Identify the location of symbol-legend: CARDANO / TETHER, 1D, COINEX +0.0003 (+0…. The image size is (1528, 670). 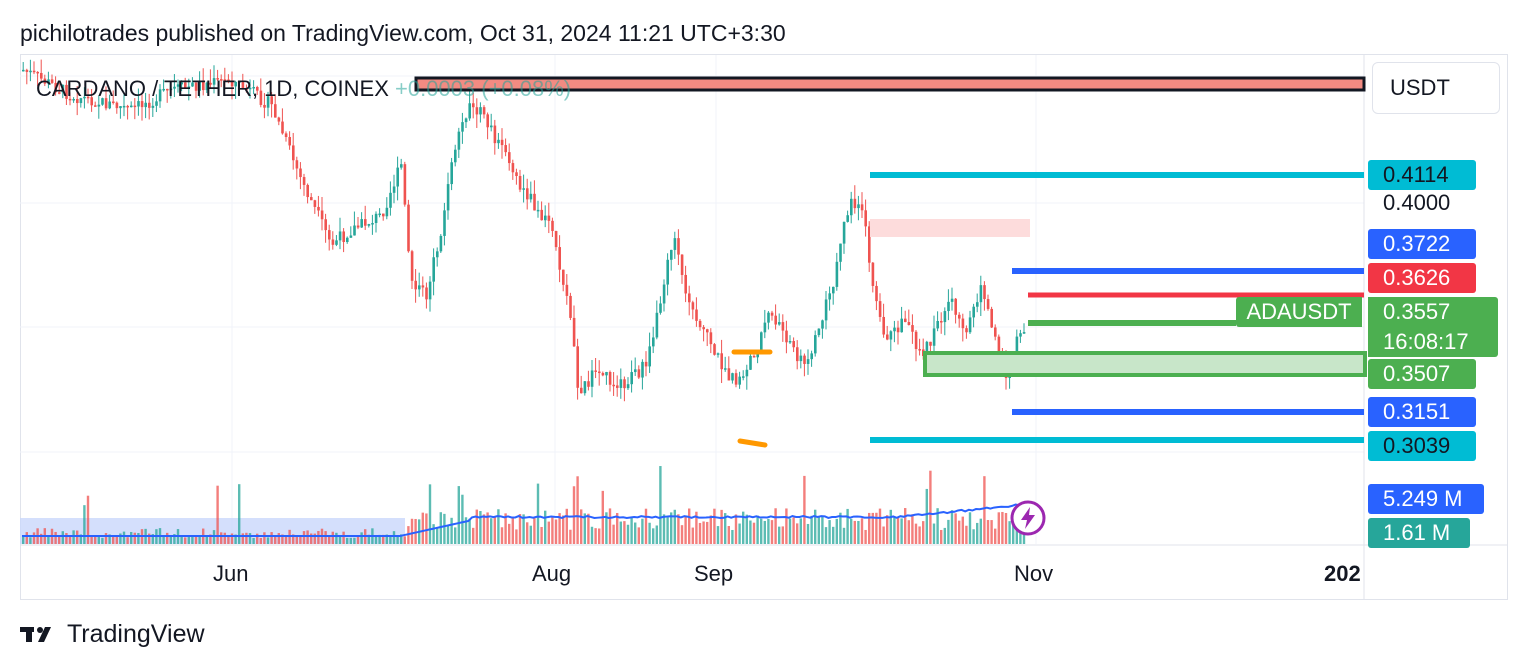
(303, 89).